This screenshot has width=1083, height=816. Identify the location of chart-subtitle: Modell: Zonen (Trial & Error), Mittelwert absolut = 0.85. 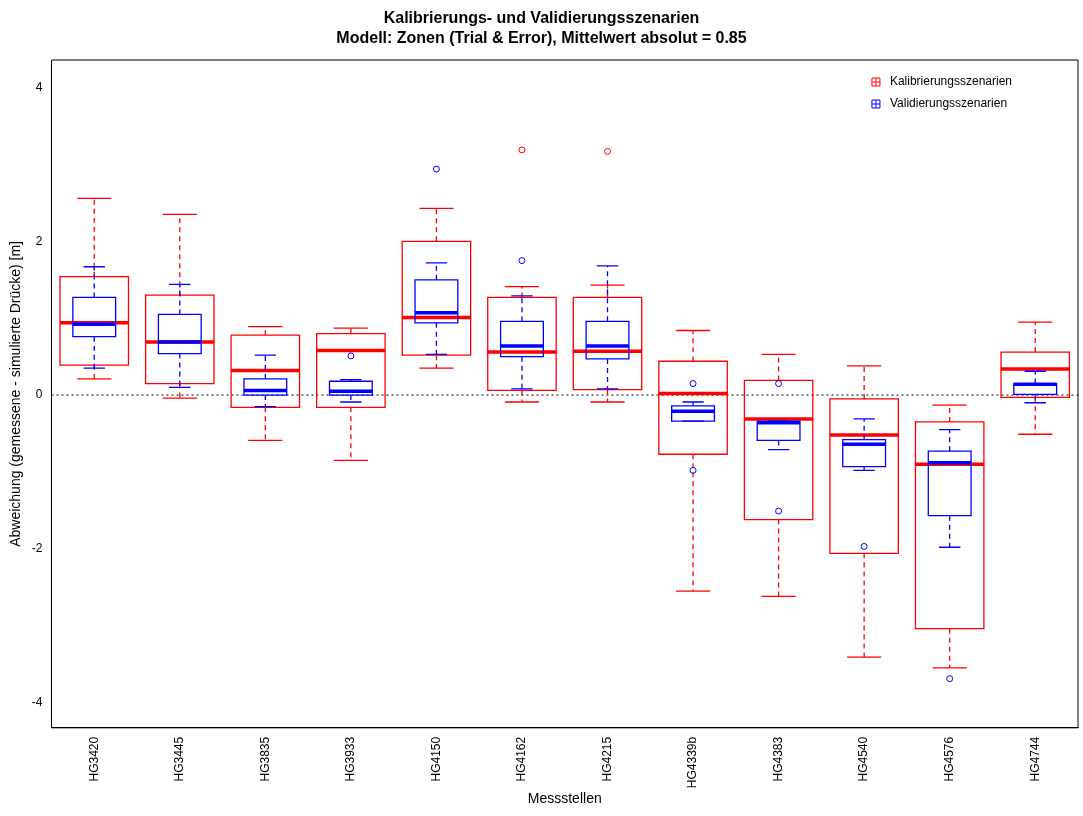
(541, 38).